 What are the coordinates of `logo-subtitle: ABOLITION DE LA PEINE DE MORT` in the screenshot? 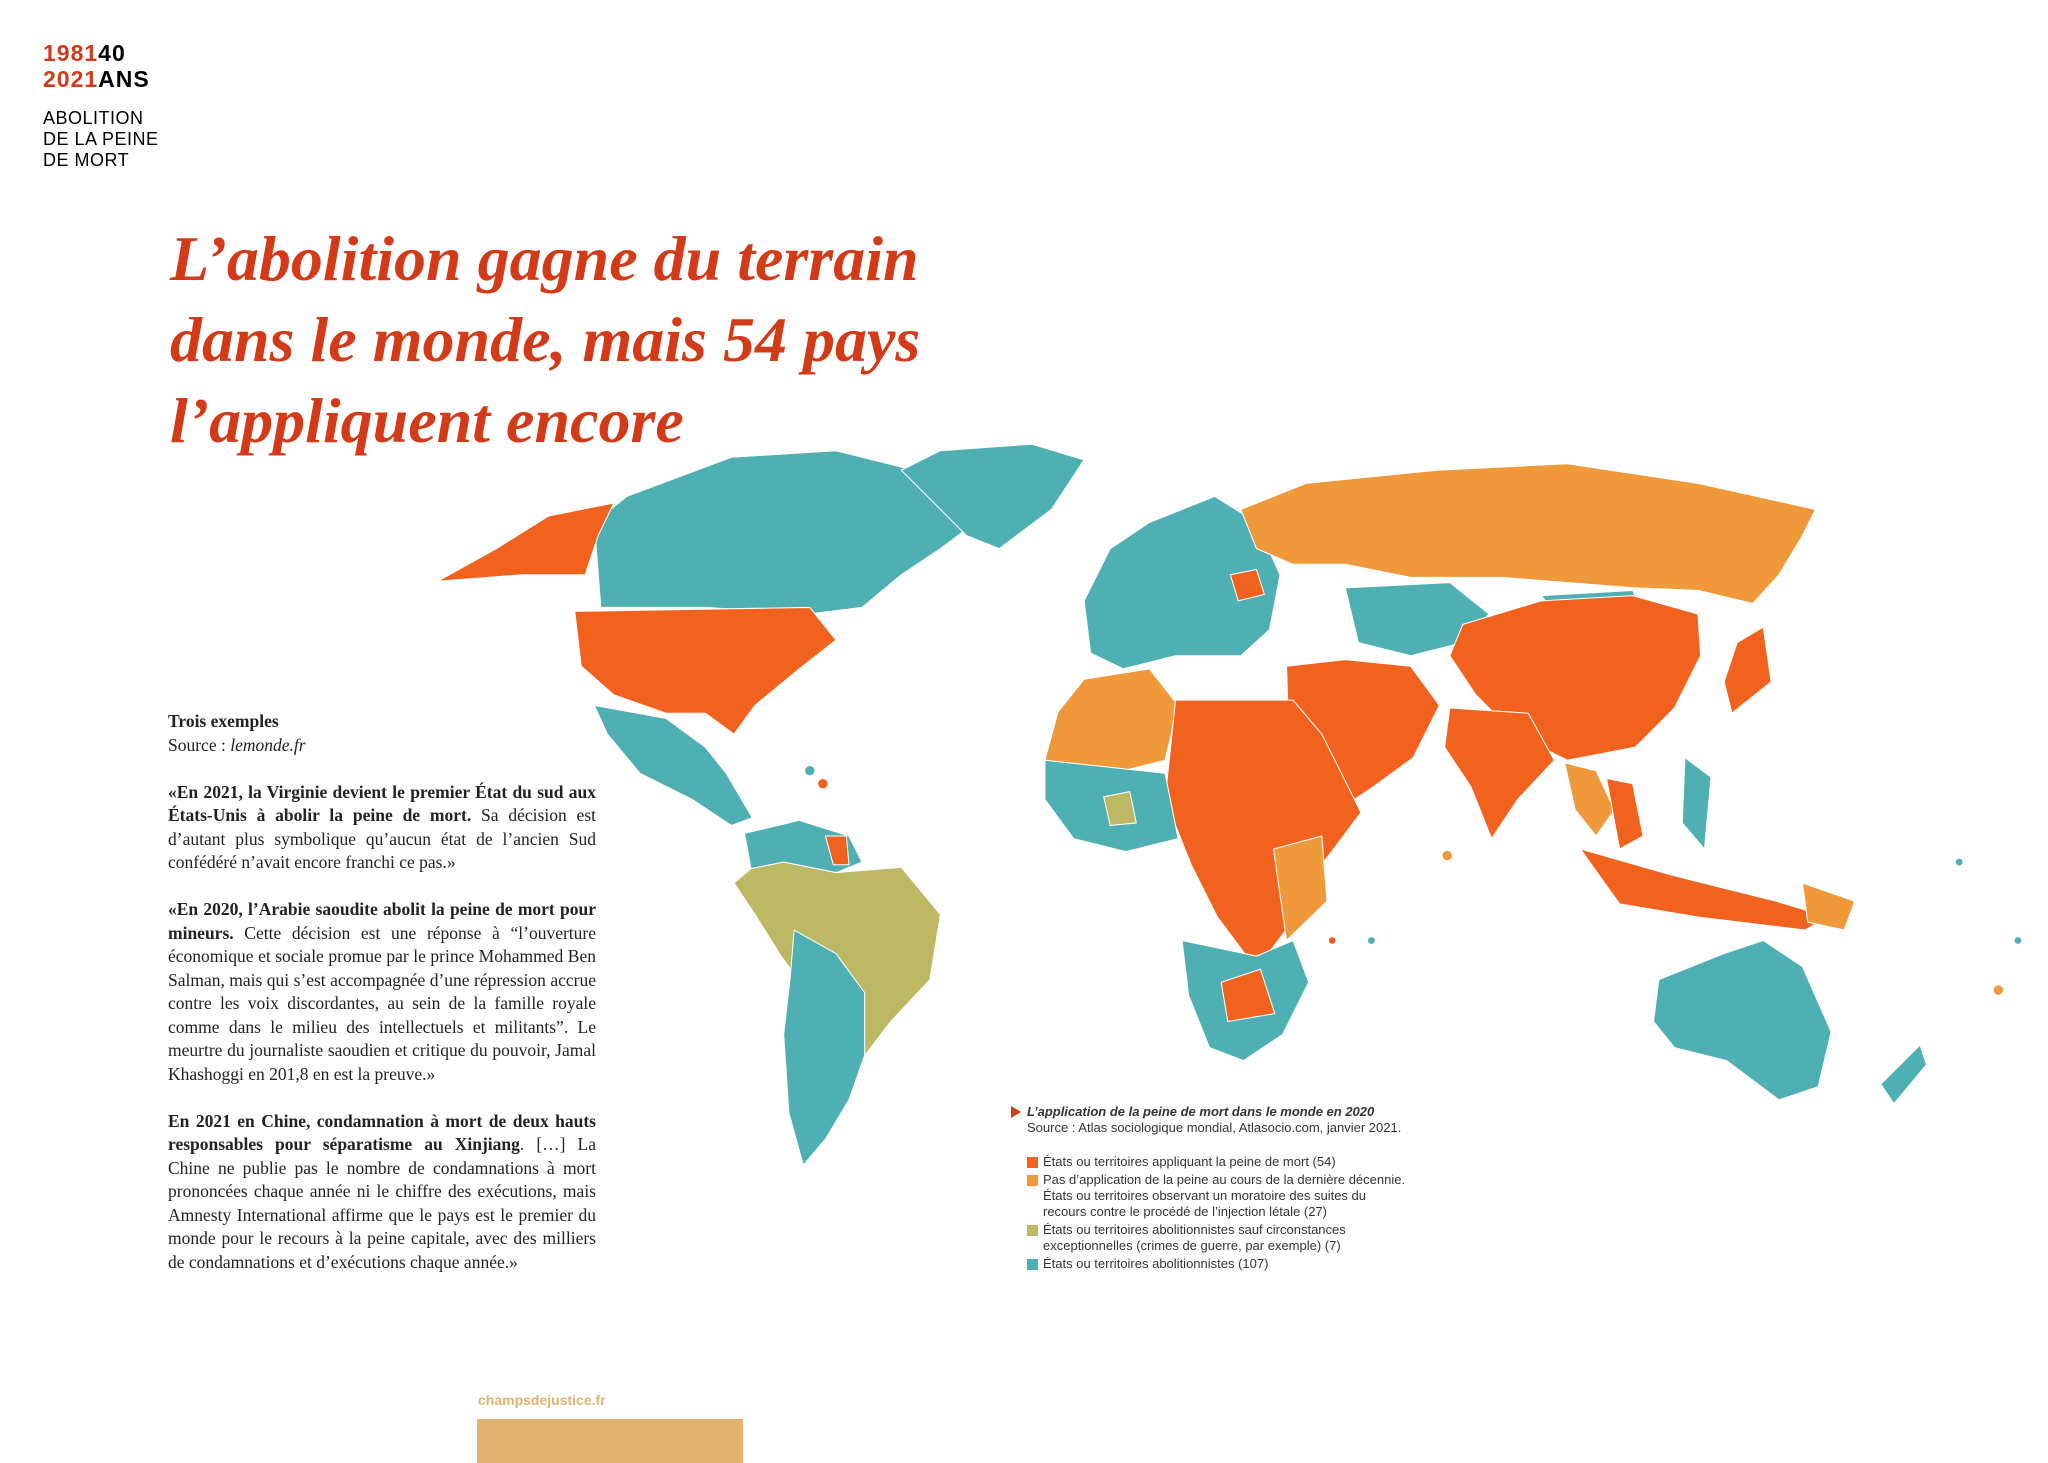 It's located at (101, 139).